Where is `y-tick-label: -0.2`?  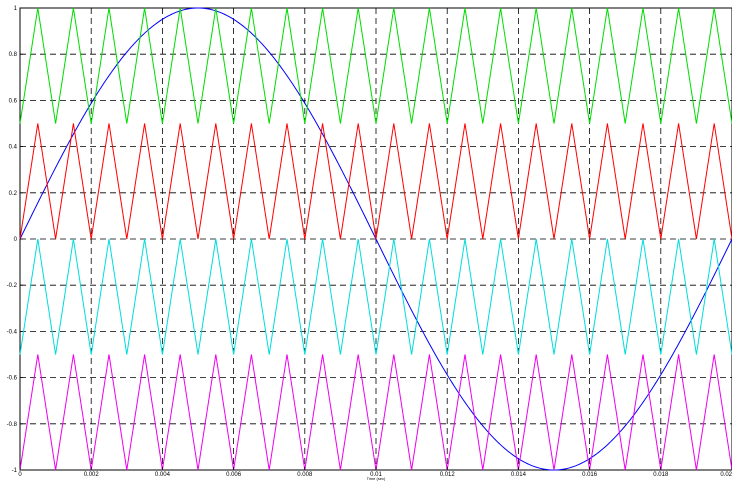
y-tick-label: -0.2 is located at coordinates (12, 286).